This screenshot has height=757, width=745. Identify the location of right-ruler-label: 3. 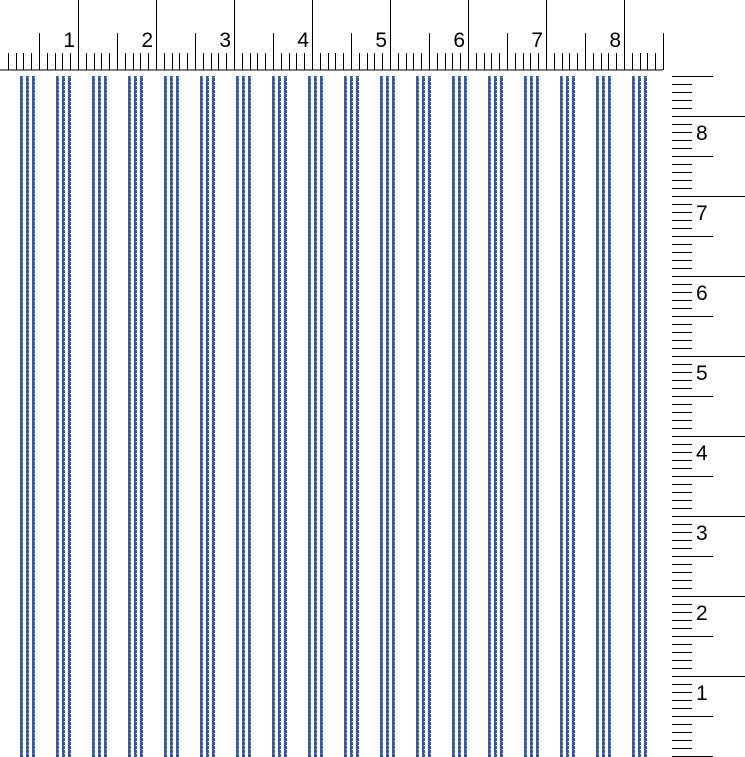
(702, 533).